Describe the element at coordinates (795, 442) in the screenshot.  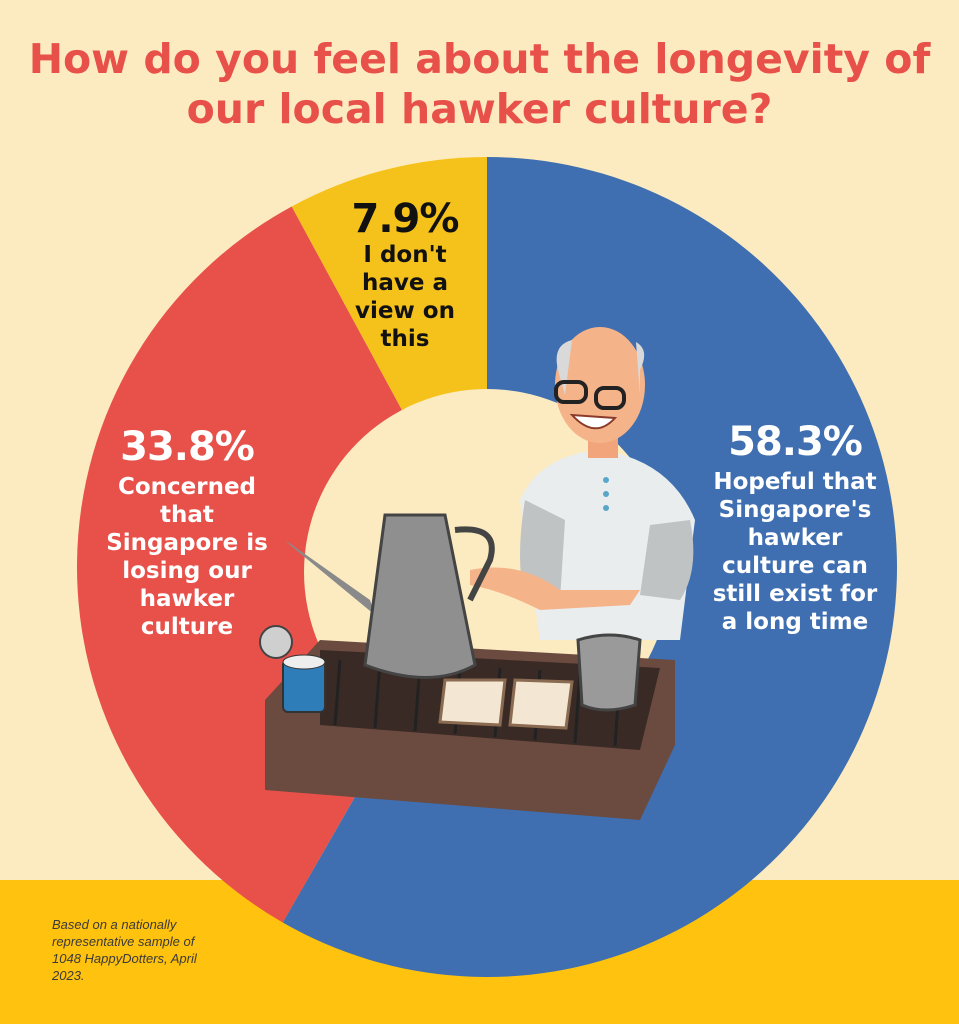
I see `data-label: 58.3%` at that location.